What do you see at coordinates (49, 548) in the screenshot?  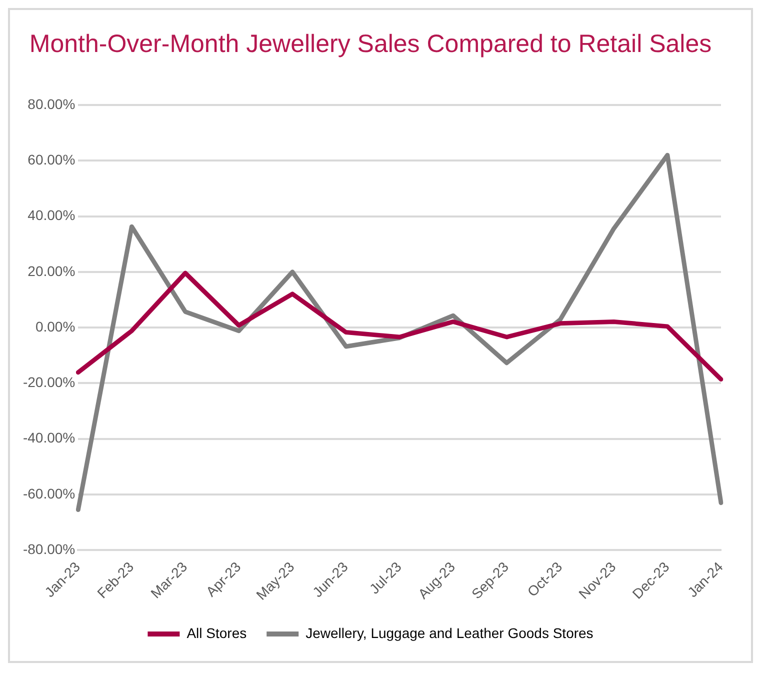 I see `y-tick-label: -80.00%` at bounding box center [49, 548].